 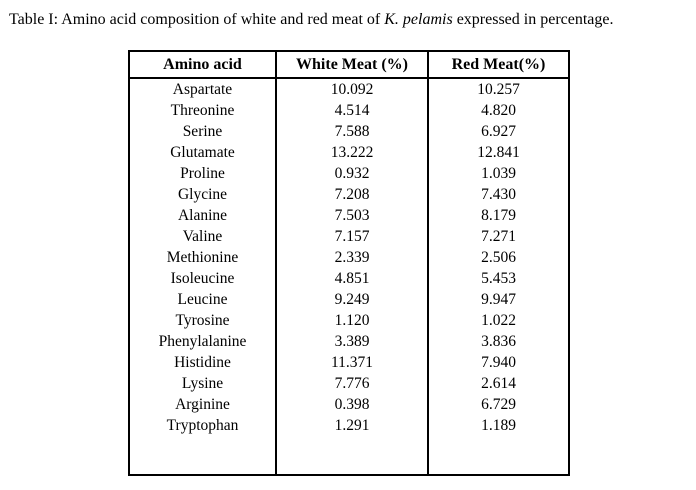 I want to click on table-row: Tryptophan 1.291 1.189, so click(x=349, y=425).